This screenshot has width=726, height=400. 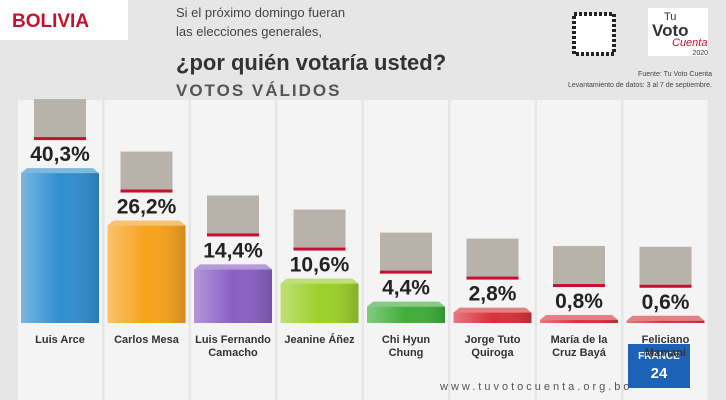 I want to click on logo-year: 2020, so click(x=700, y=53).